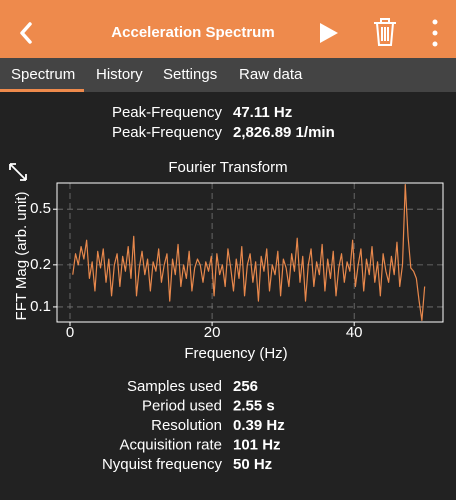 The width and height of the screenshot is (456, 500). I want to click on tab: Settings, so click(190, 74).